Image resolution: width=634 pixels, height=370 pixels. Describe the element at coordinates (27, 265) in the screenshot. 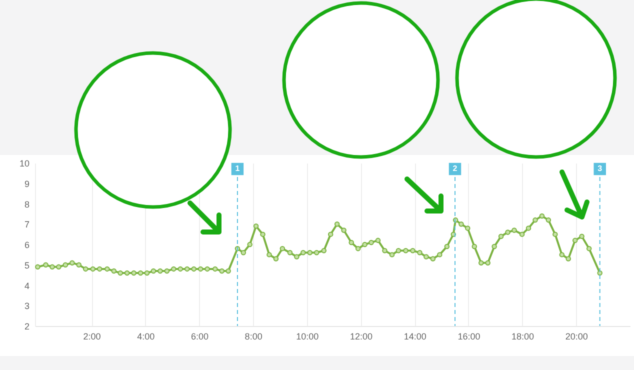

I see `y-tick-label: 5` at that location.